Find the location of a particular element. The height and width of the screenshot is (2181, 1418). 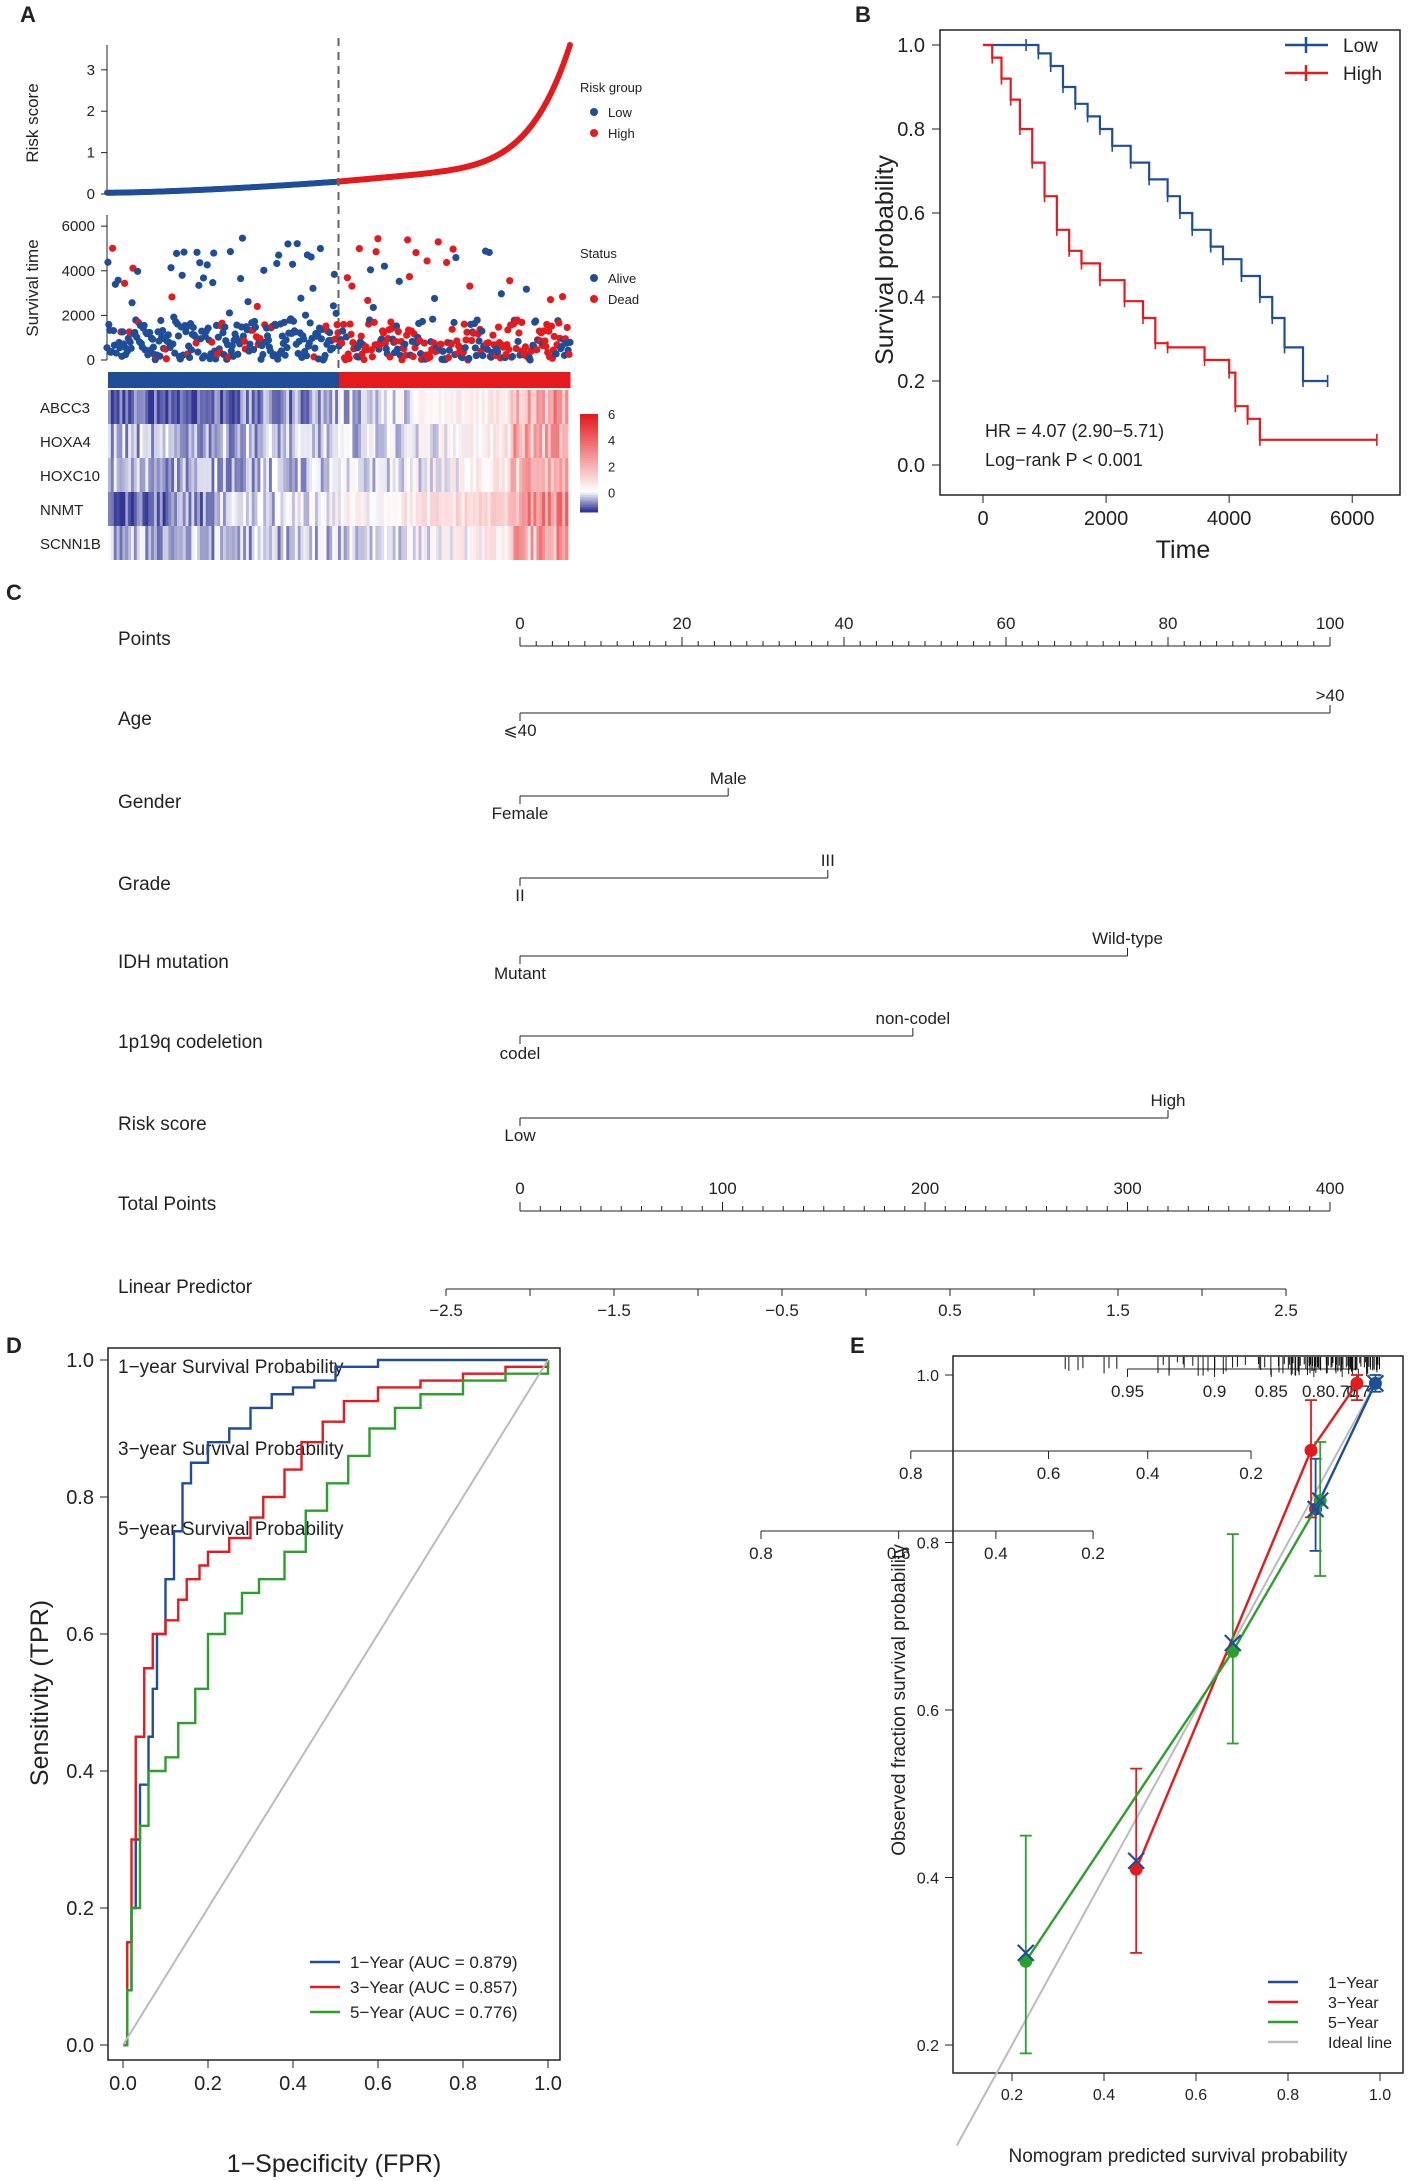

ideal-line is located at coordinates (1168, 1760).